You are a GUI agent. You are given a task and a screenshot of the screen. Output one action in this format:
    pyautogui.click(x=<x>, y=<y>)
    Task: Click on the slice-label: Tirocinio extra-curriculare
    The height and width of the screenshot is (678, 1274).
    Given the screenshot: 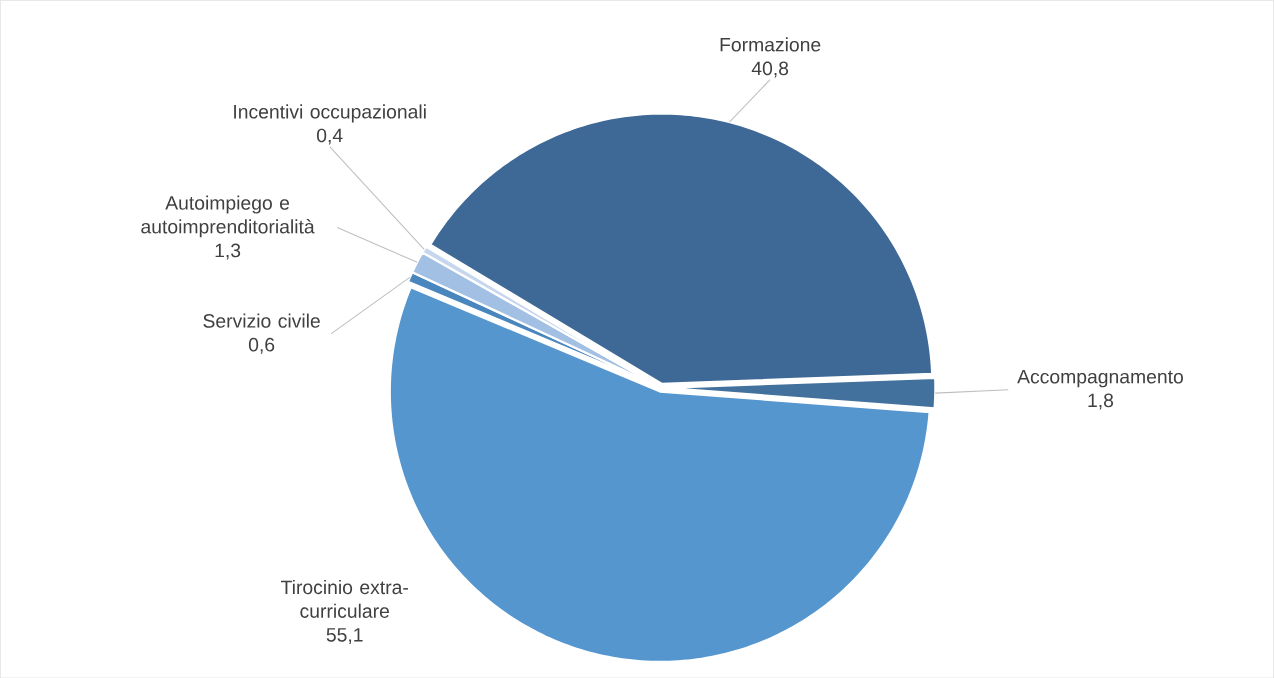 What is the action you would take?
    pyautogui.click(x=344, y=598)
    